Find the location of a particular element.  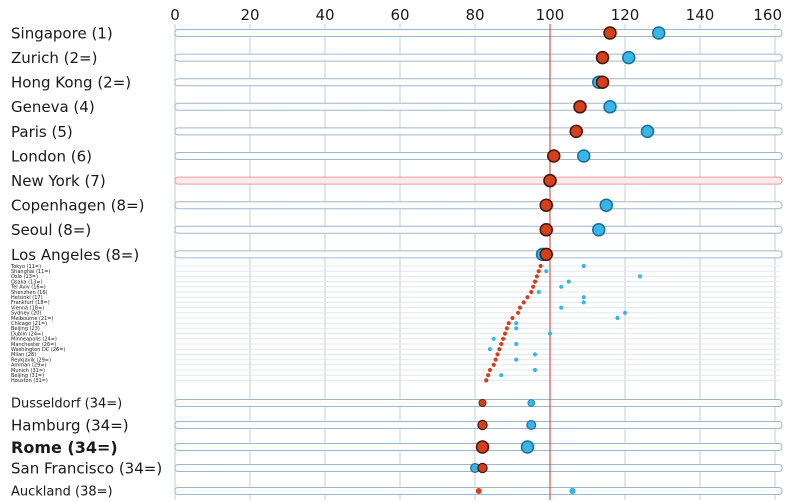

city-label: Zurich (2=) is located at coordinates (54, 58).